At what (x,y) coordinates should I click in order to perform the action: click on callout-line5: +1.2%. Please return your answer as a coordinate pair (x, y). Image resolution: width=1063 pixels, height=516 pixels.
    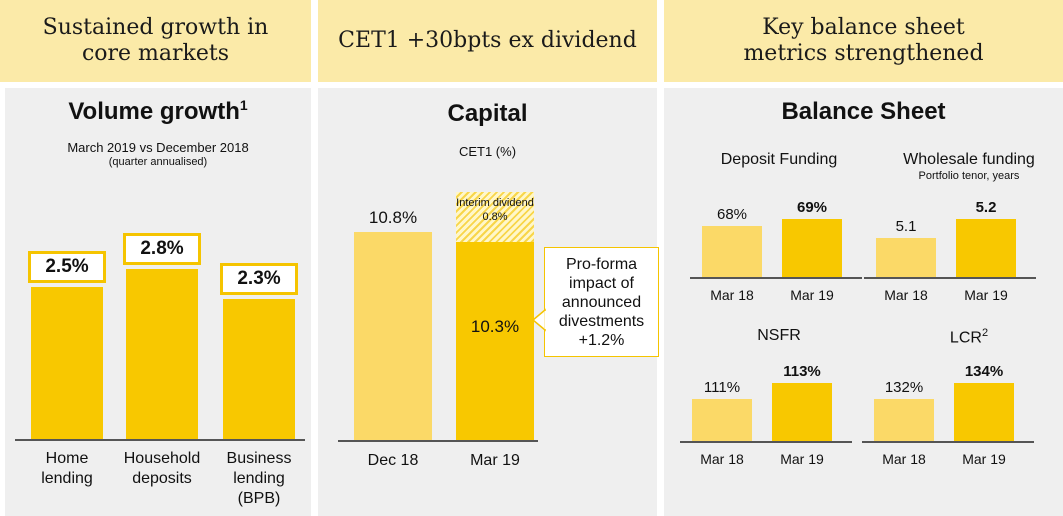
    Looking at the image, I should click on (601, 340).